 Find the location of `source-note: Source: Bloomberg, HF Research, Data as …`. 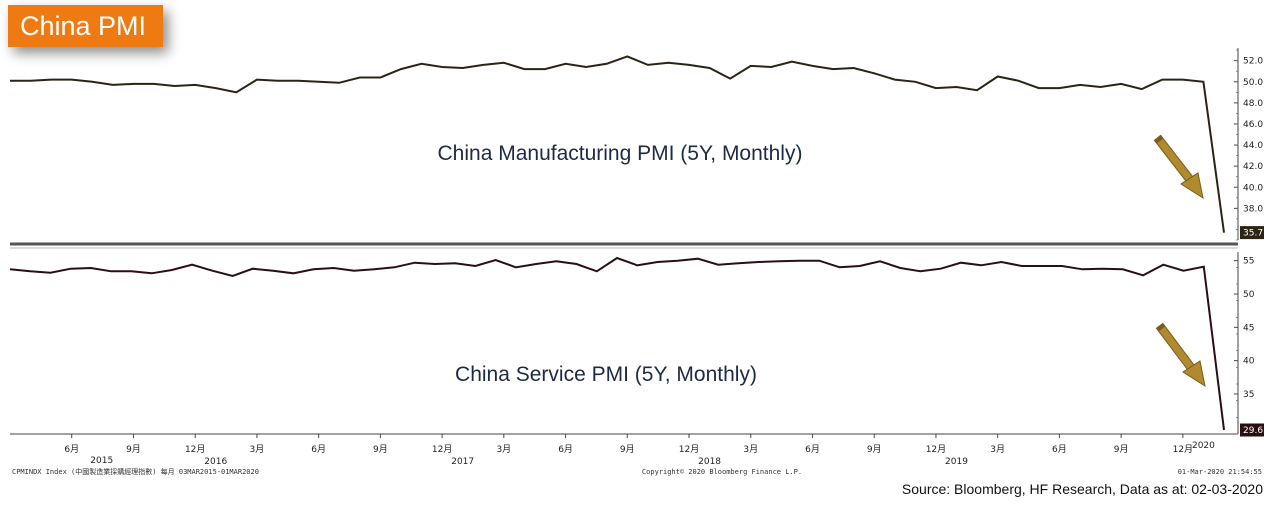

source-note: Source: Bloomberg, HF Research, Data as … is located at coordinates (1082, 489).